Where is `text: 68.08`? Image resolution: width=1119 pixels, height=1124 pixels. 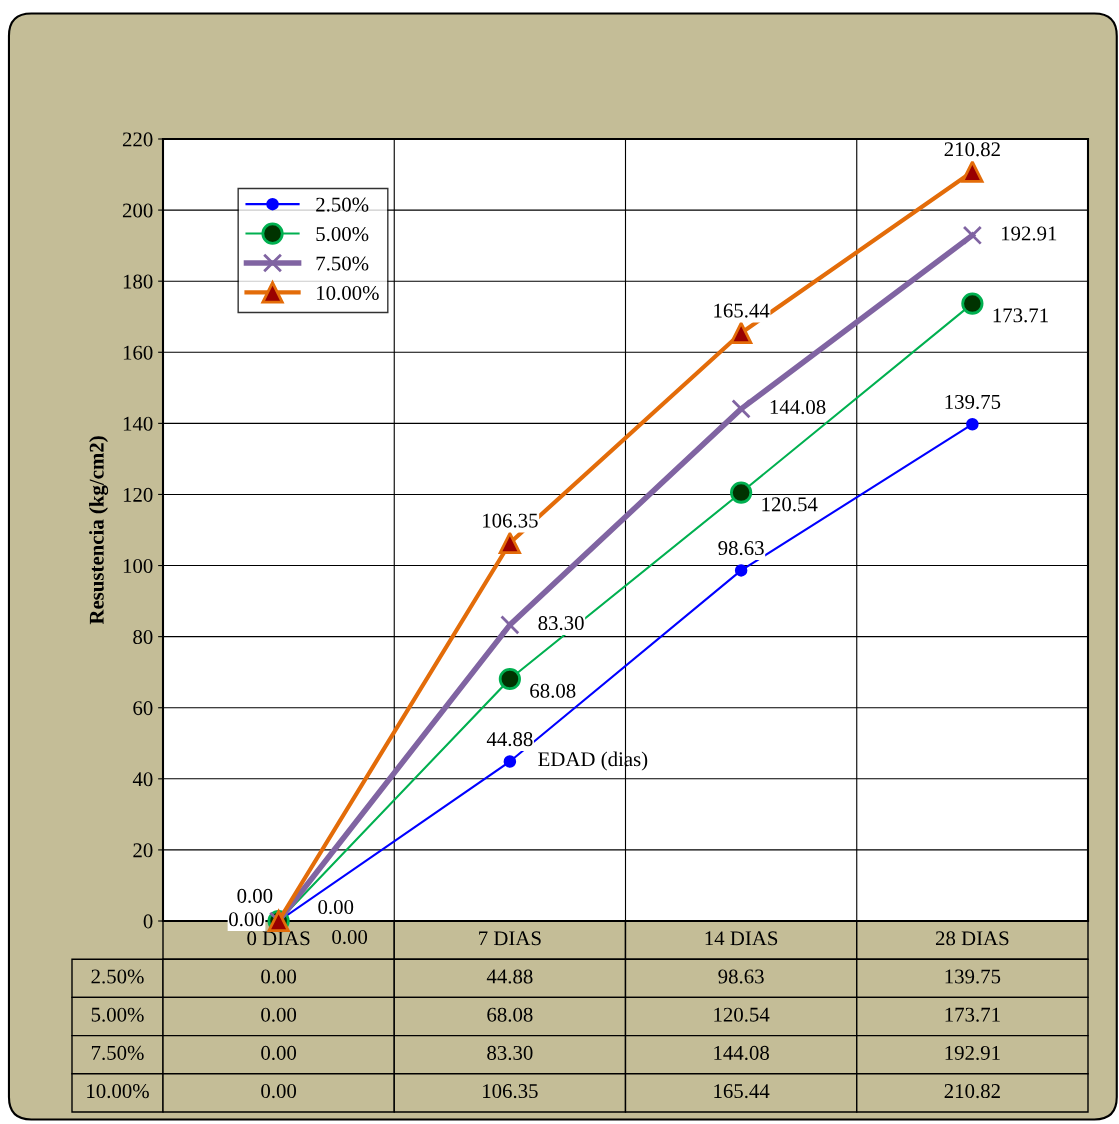 text: 68.08 is located at coordinates (553, 690).